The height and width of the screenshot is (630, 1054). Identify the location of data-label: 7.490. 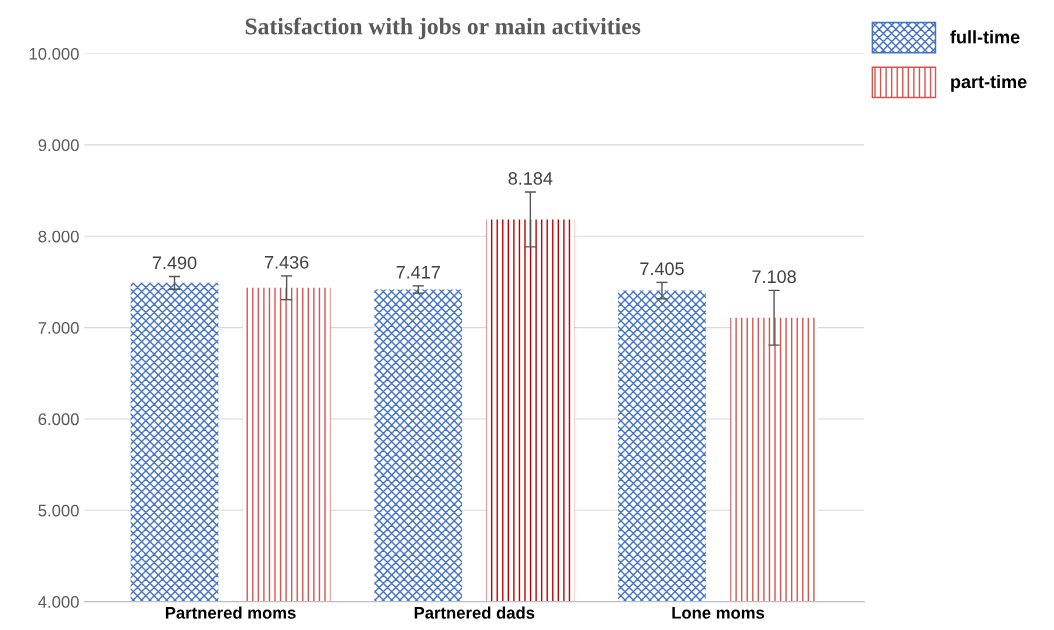
(174, 263).